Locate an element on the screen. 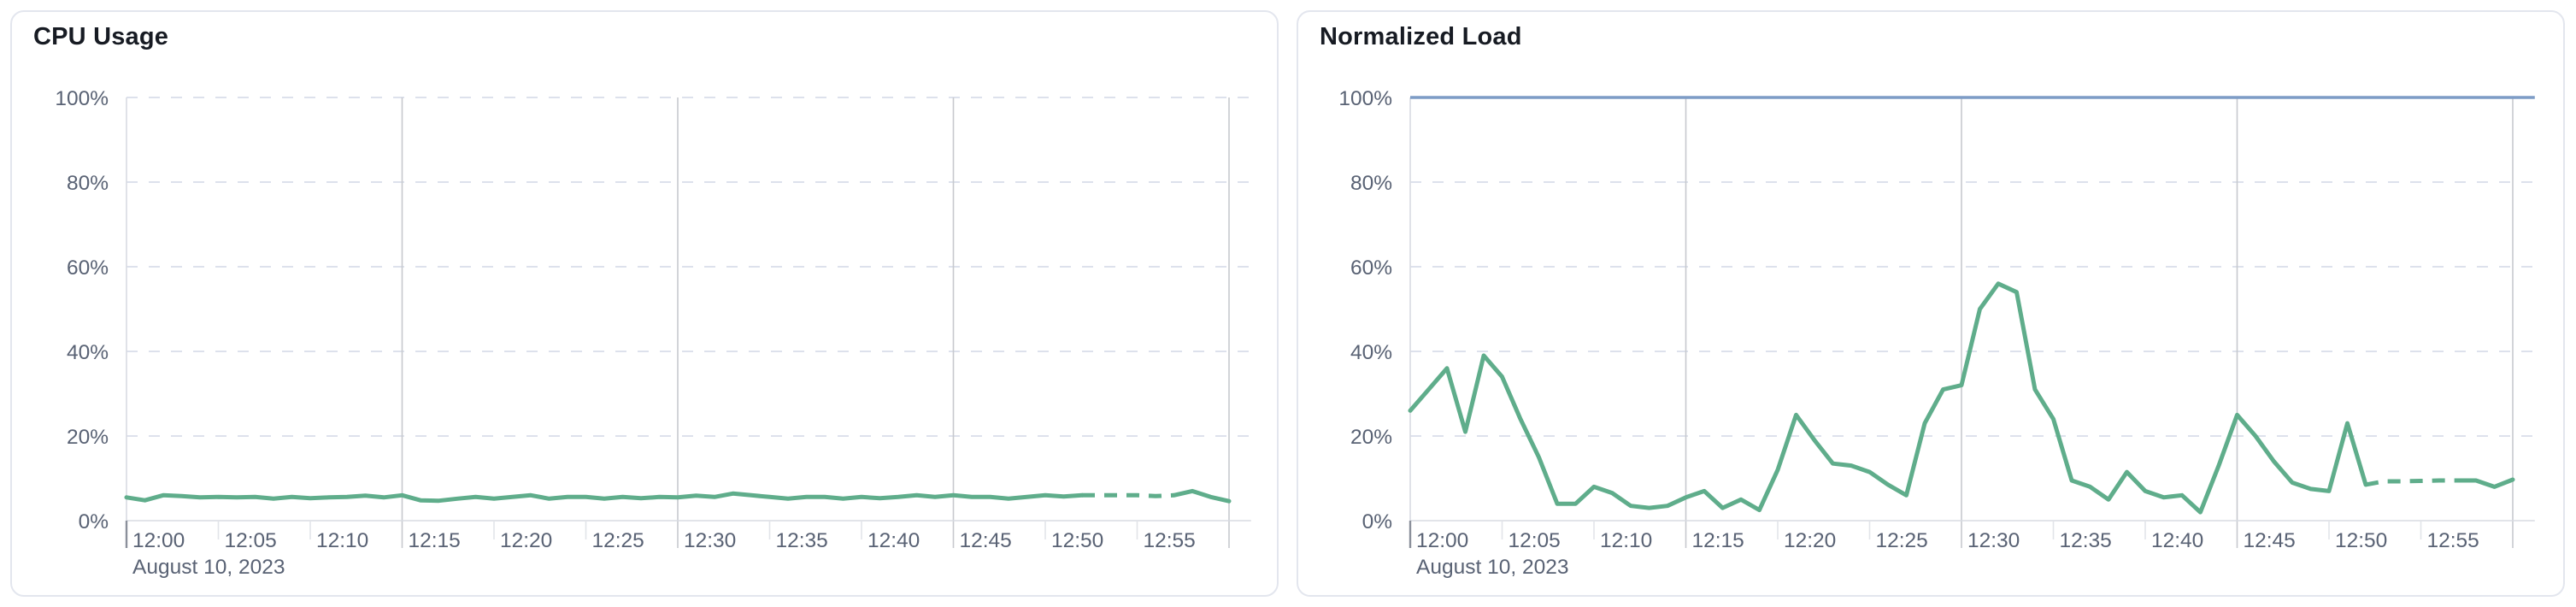 This screenshot has height=607, width=2576. chart-title: CPU Usage is located at coordinates (101, 36).